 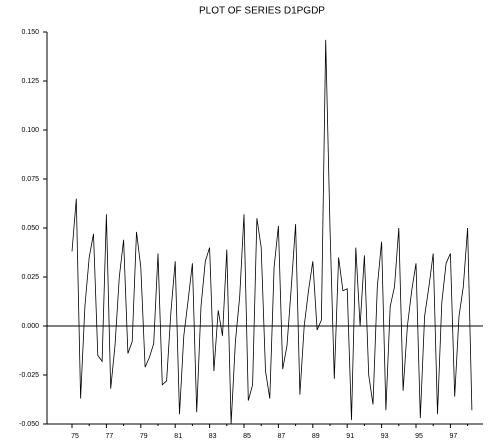 I want to click on x-tick-label: 75, so click(x=75, y=436).